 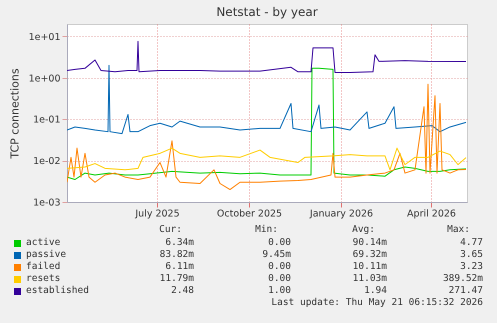 What do you see at coordinates (177, 278) in the screenshot?
I see `text: 11.79m` at bounding box center [177, 278].